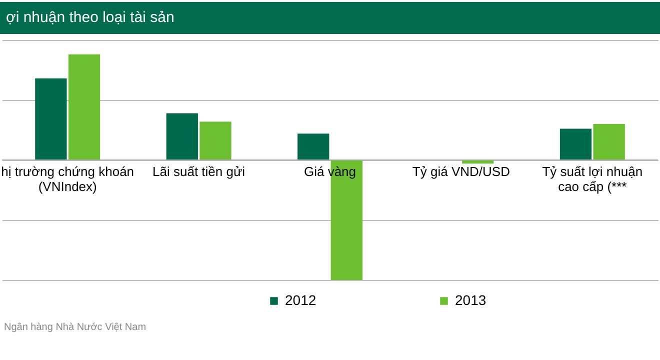 The height and width of the screenshot is (360, 660). I want to click on legend-label: 2013, so click(470, 300).